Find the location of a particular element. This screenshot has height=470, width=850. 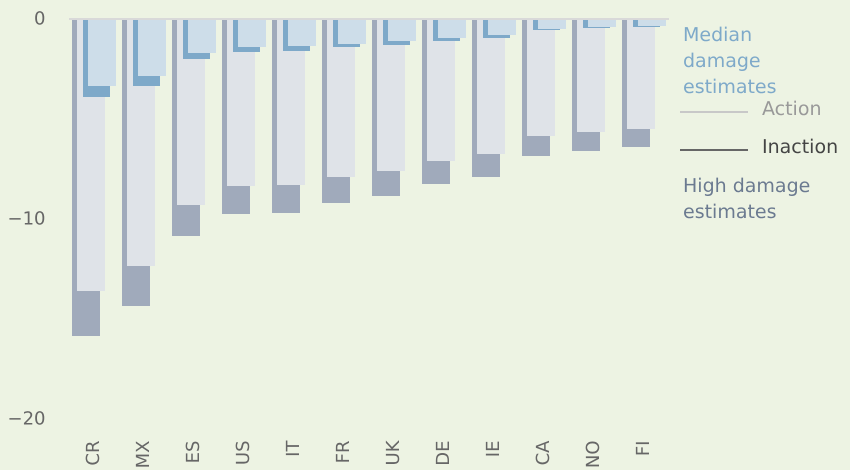

x-tick-label: US is located at coordinates (243, 453).